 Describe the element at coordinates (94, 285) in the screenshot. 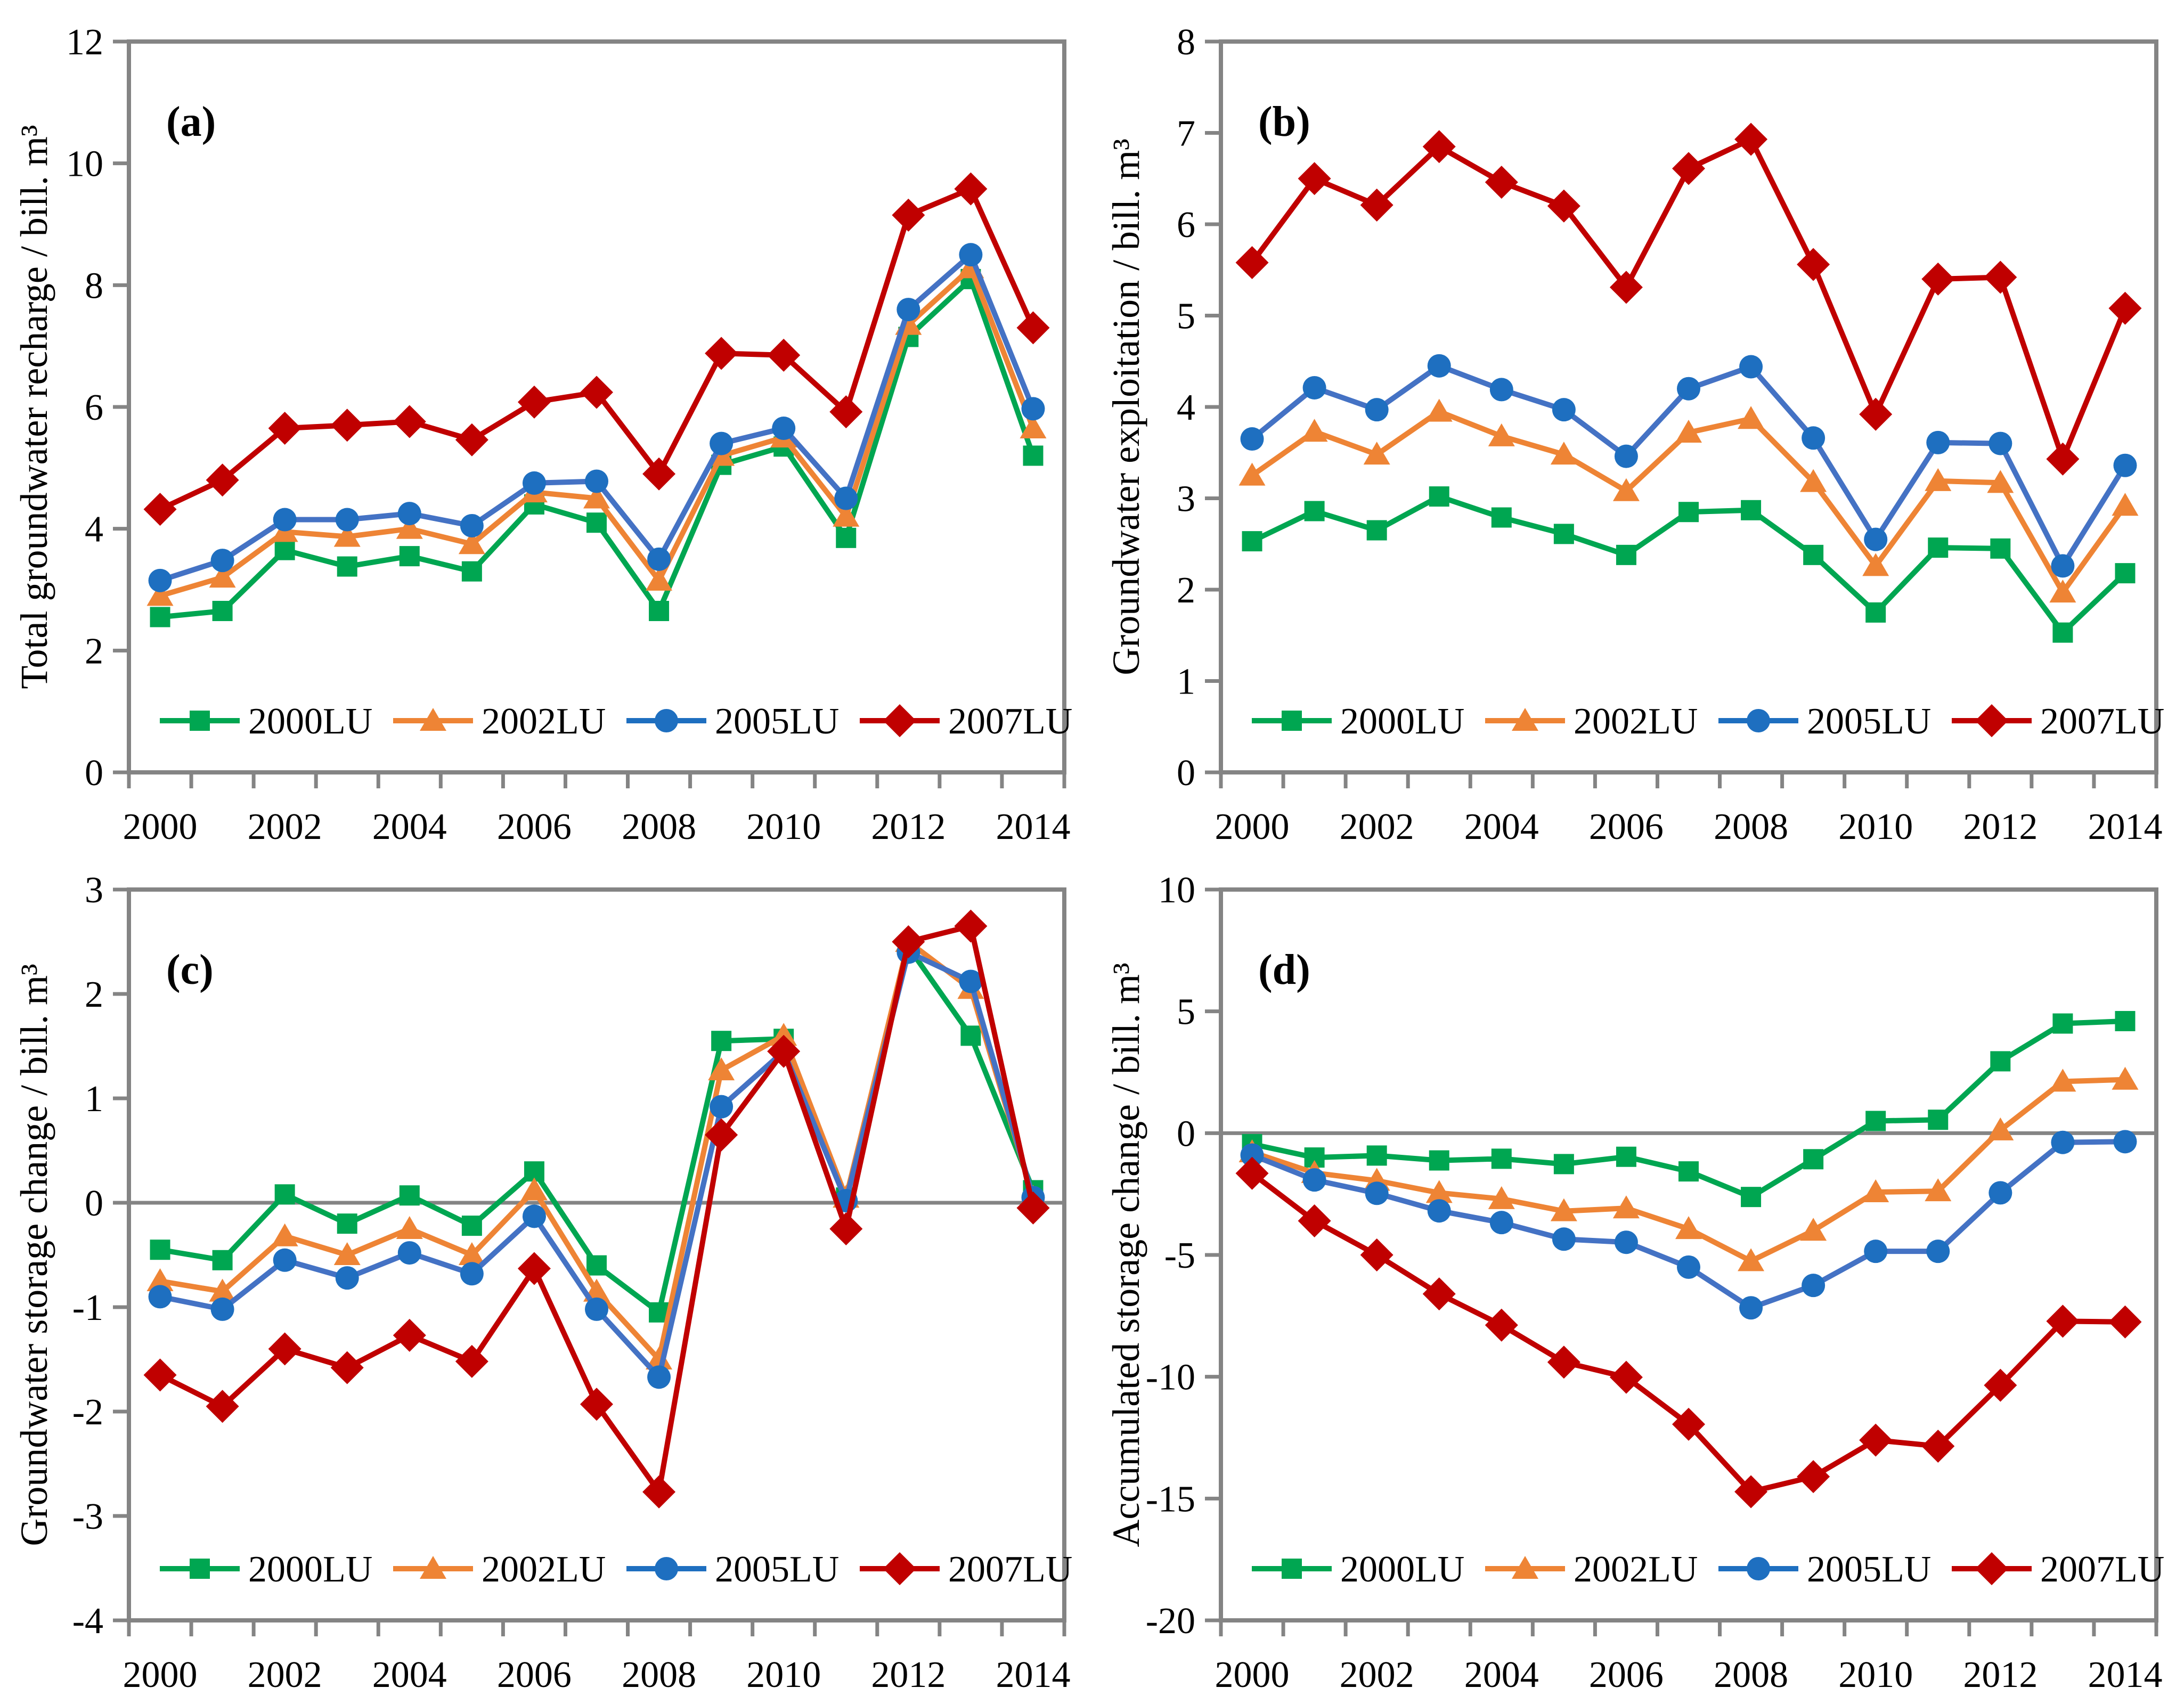

I see `y-tick-label: 8` at that location.